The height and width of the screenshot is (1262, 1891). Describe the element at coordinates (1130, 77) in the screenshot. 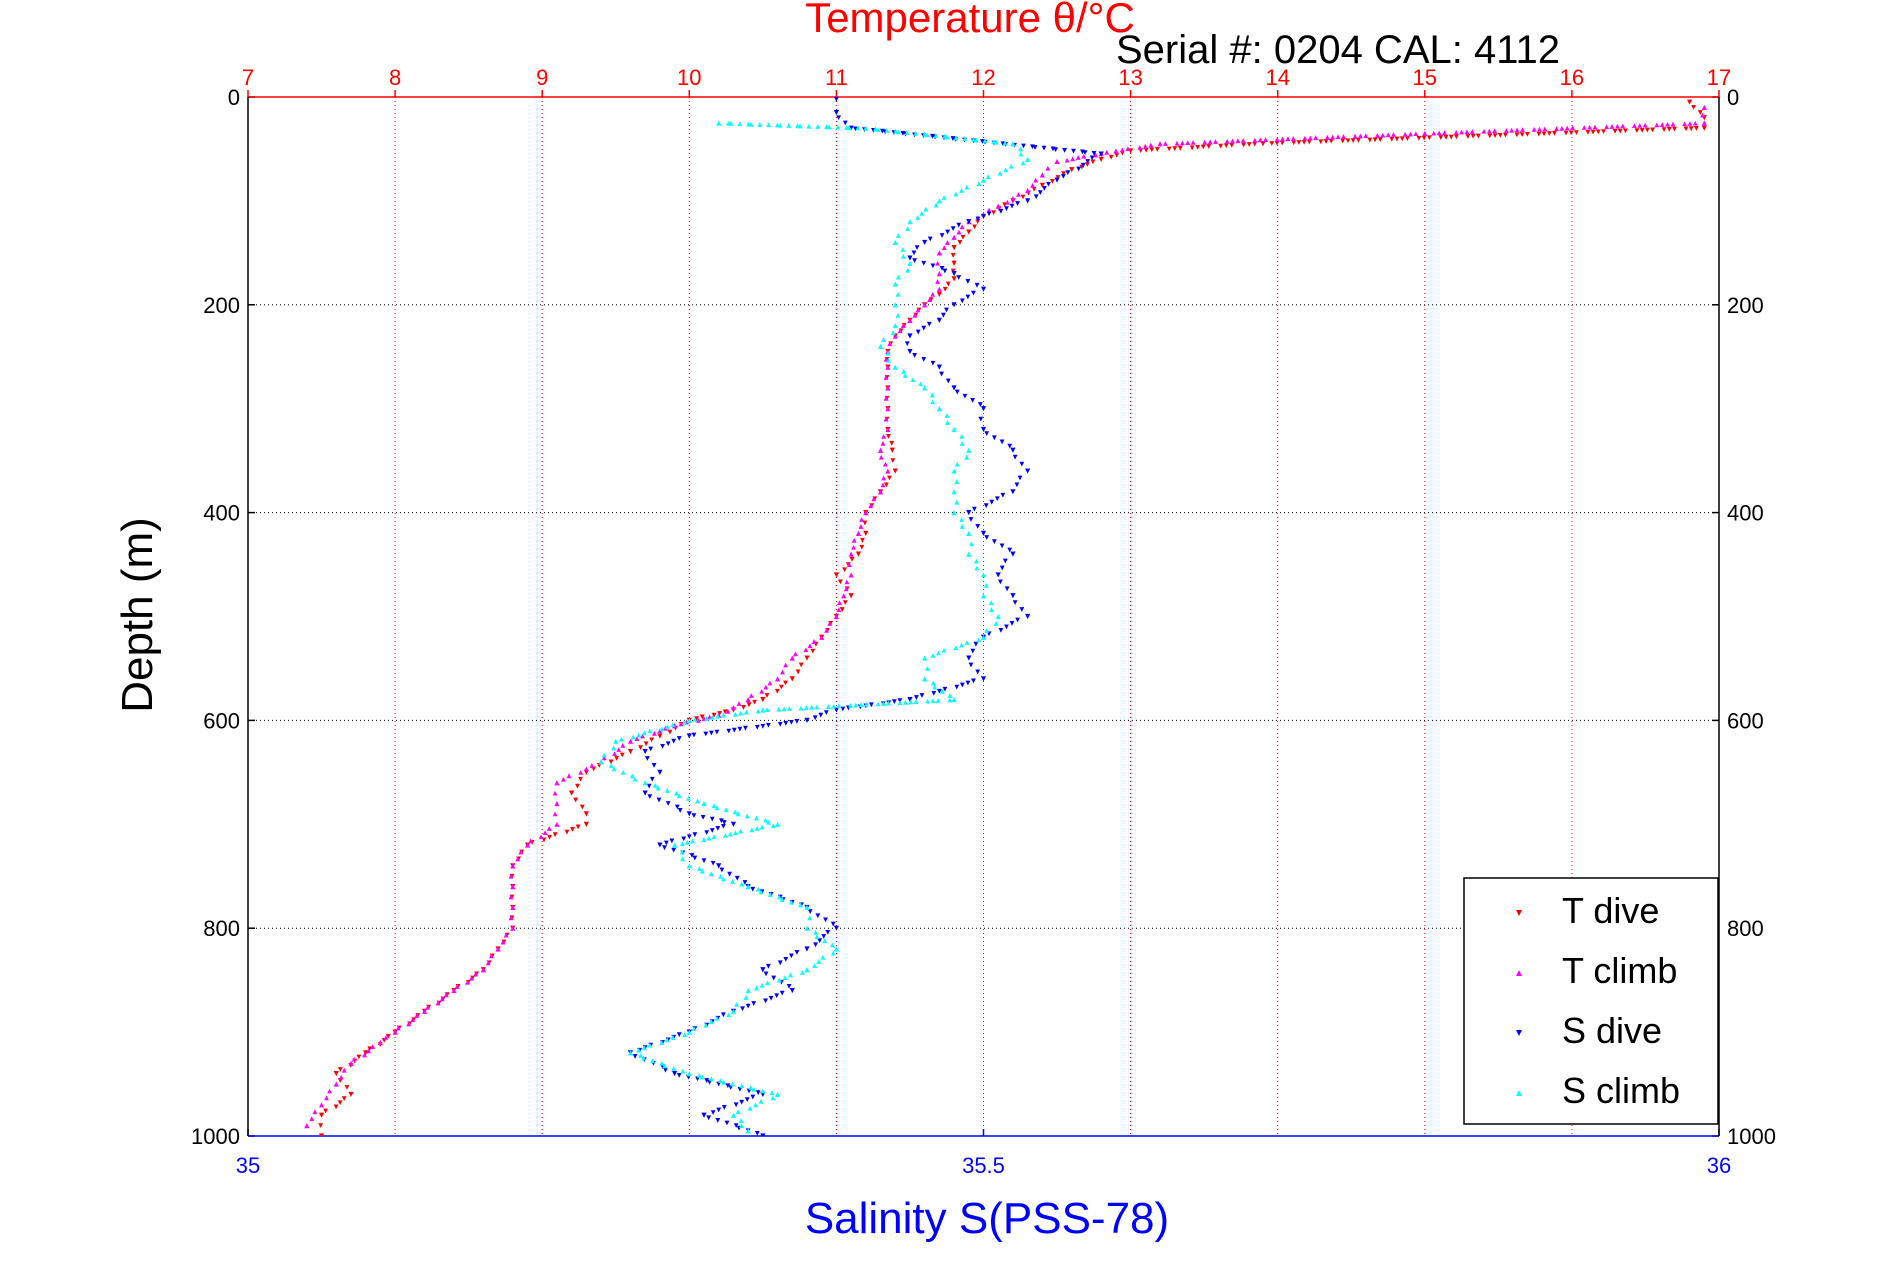

I see `temperature-tick-label: 13` at that location.